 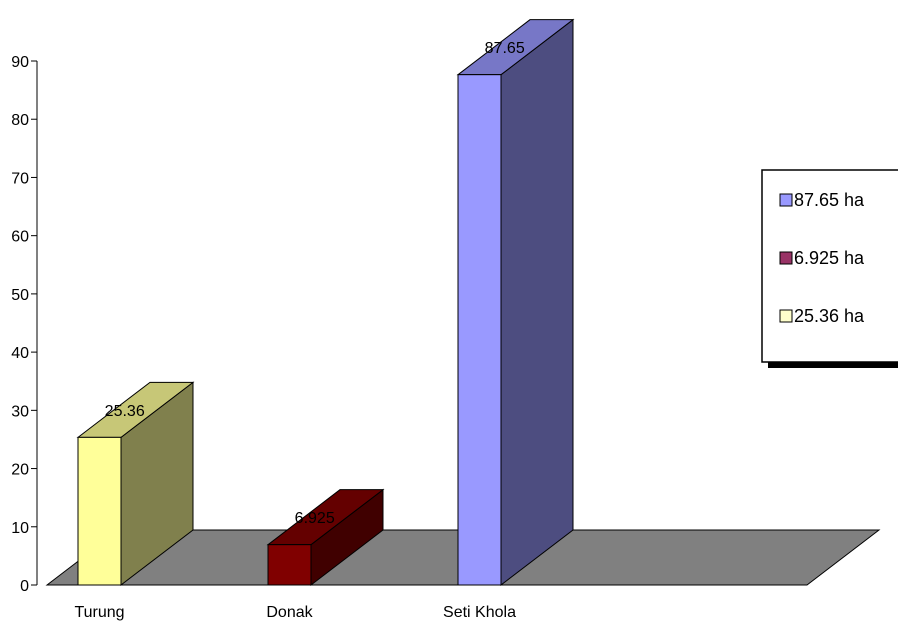 I want to click on bar-data-label: 87.65, so click(x=505, y=48).